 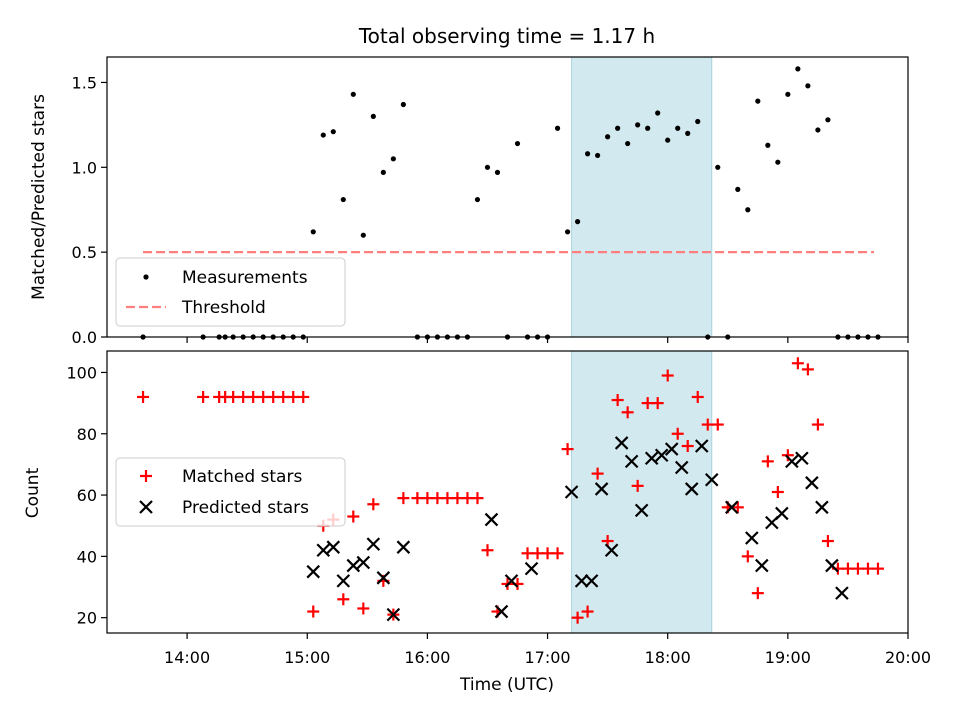 What do you see at coordinates (187, 657) in the screenshot?
I see `x-tick-label: 14:00` at bounding box center [187, 657].